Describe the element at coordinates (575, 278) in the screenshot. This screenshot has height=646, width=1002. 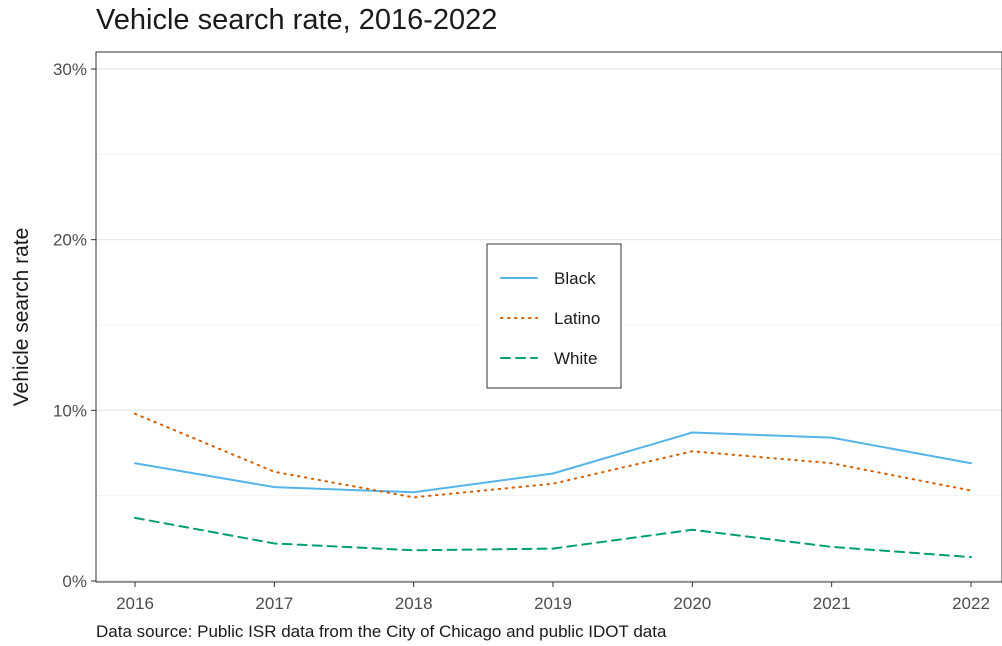
I see `legend-label-black: Black` at that location.